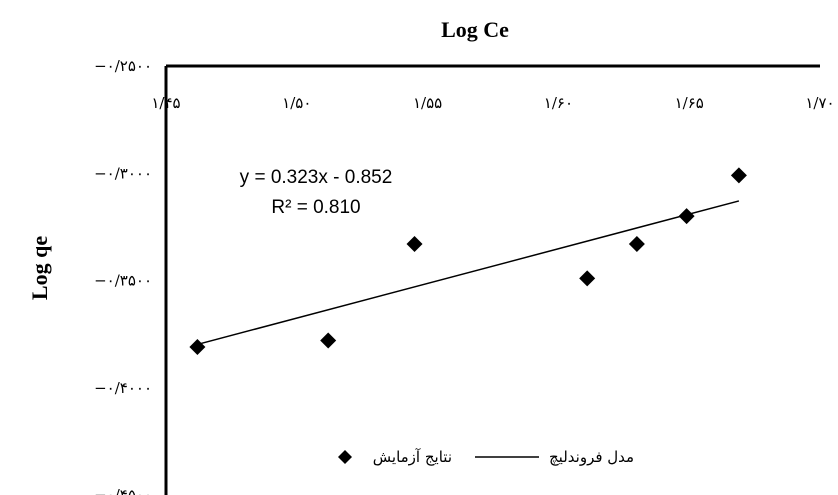 The image size is (838, 495). I want to click on x-tick-label: ۱/۷۰, so click(819, 103).